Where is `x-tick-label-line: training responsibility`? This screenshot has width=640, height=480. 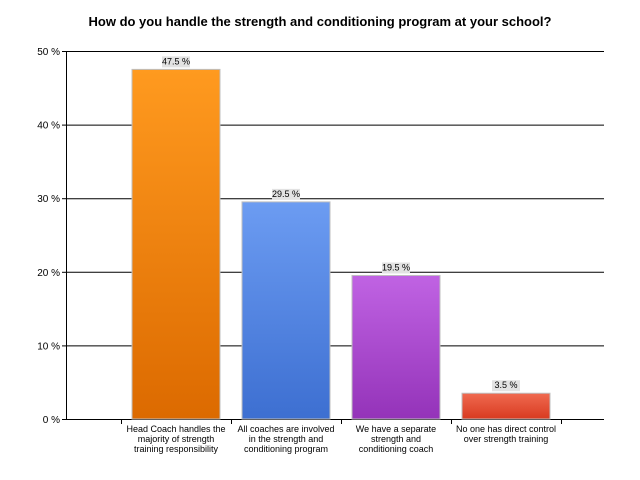 x-tick-label-line: training responsibility is located at coordinates (176, 449).